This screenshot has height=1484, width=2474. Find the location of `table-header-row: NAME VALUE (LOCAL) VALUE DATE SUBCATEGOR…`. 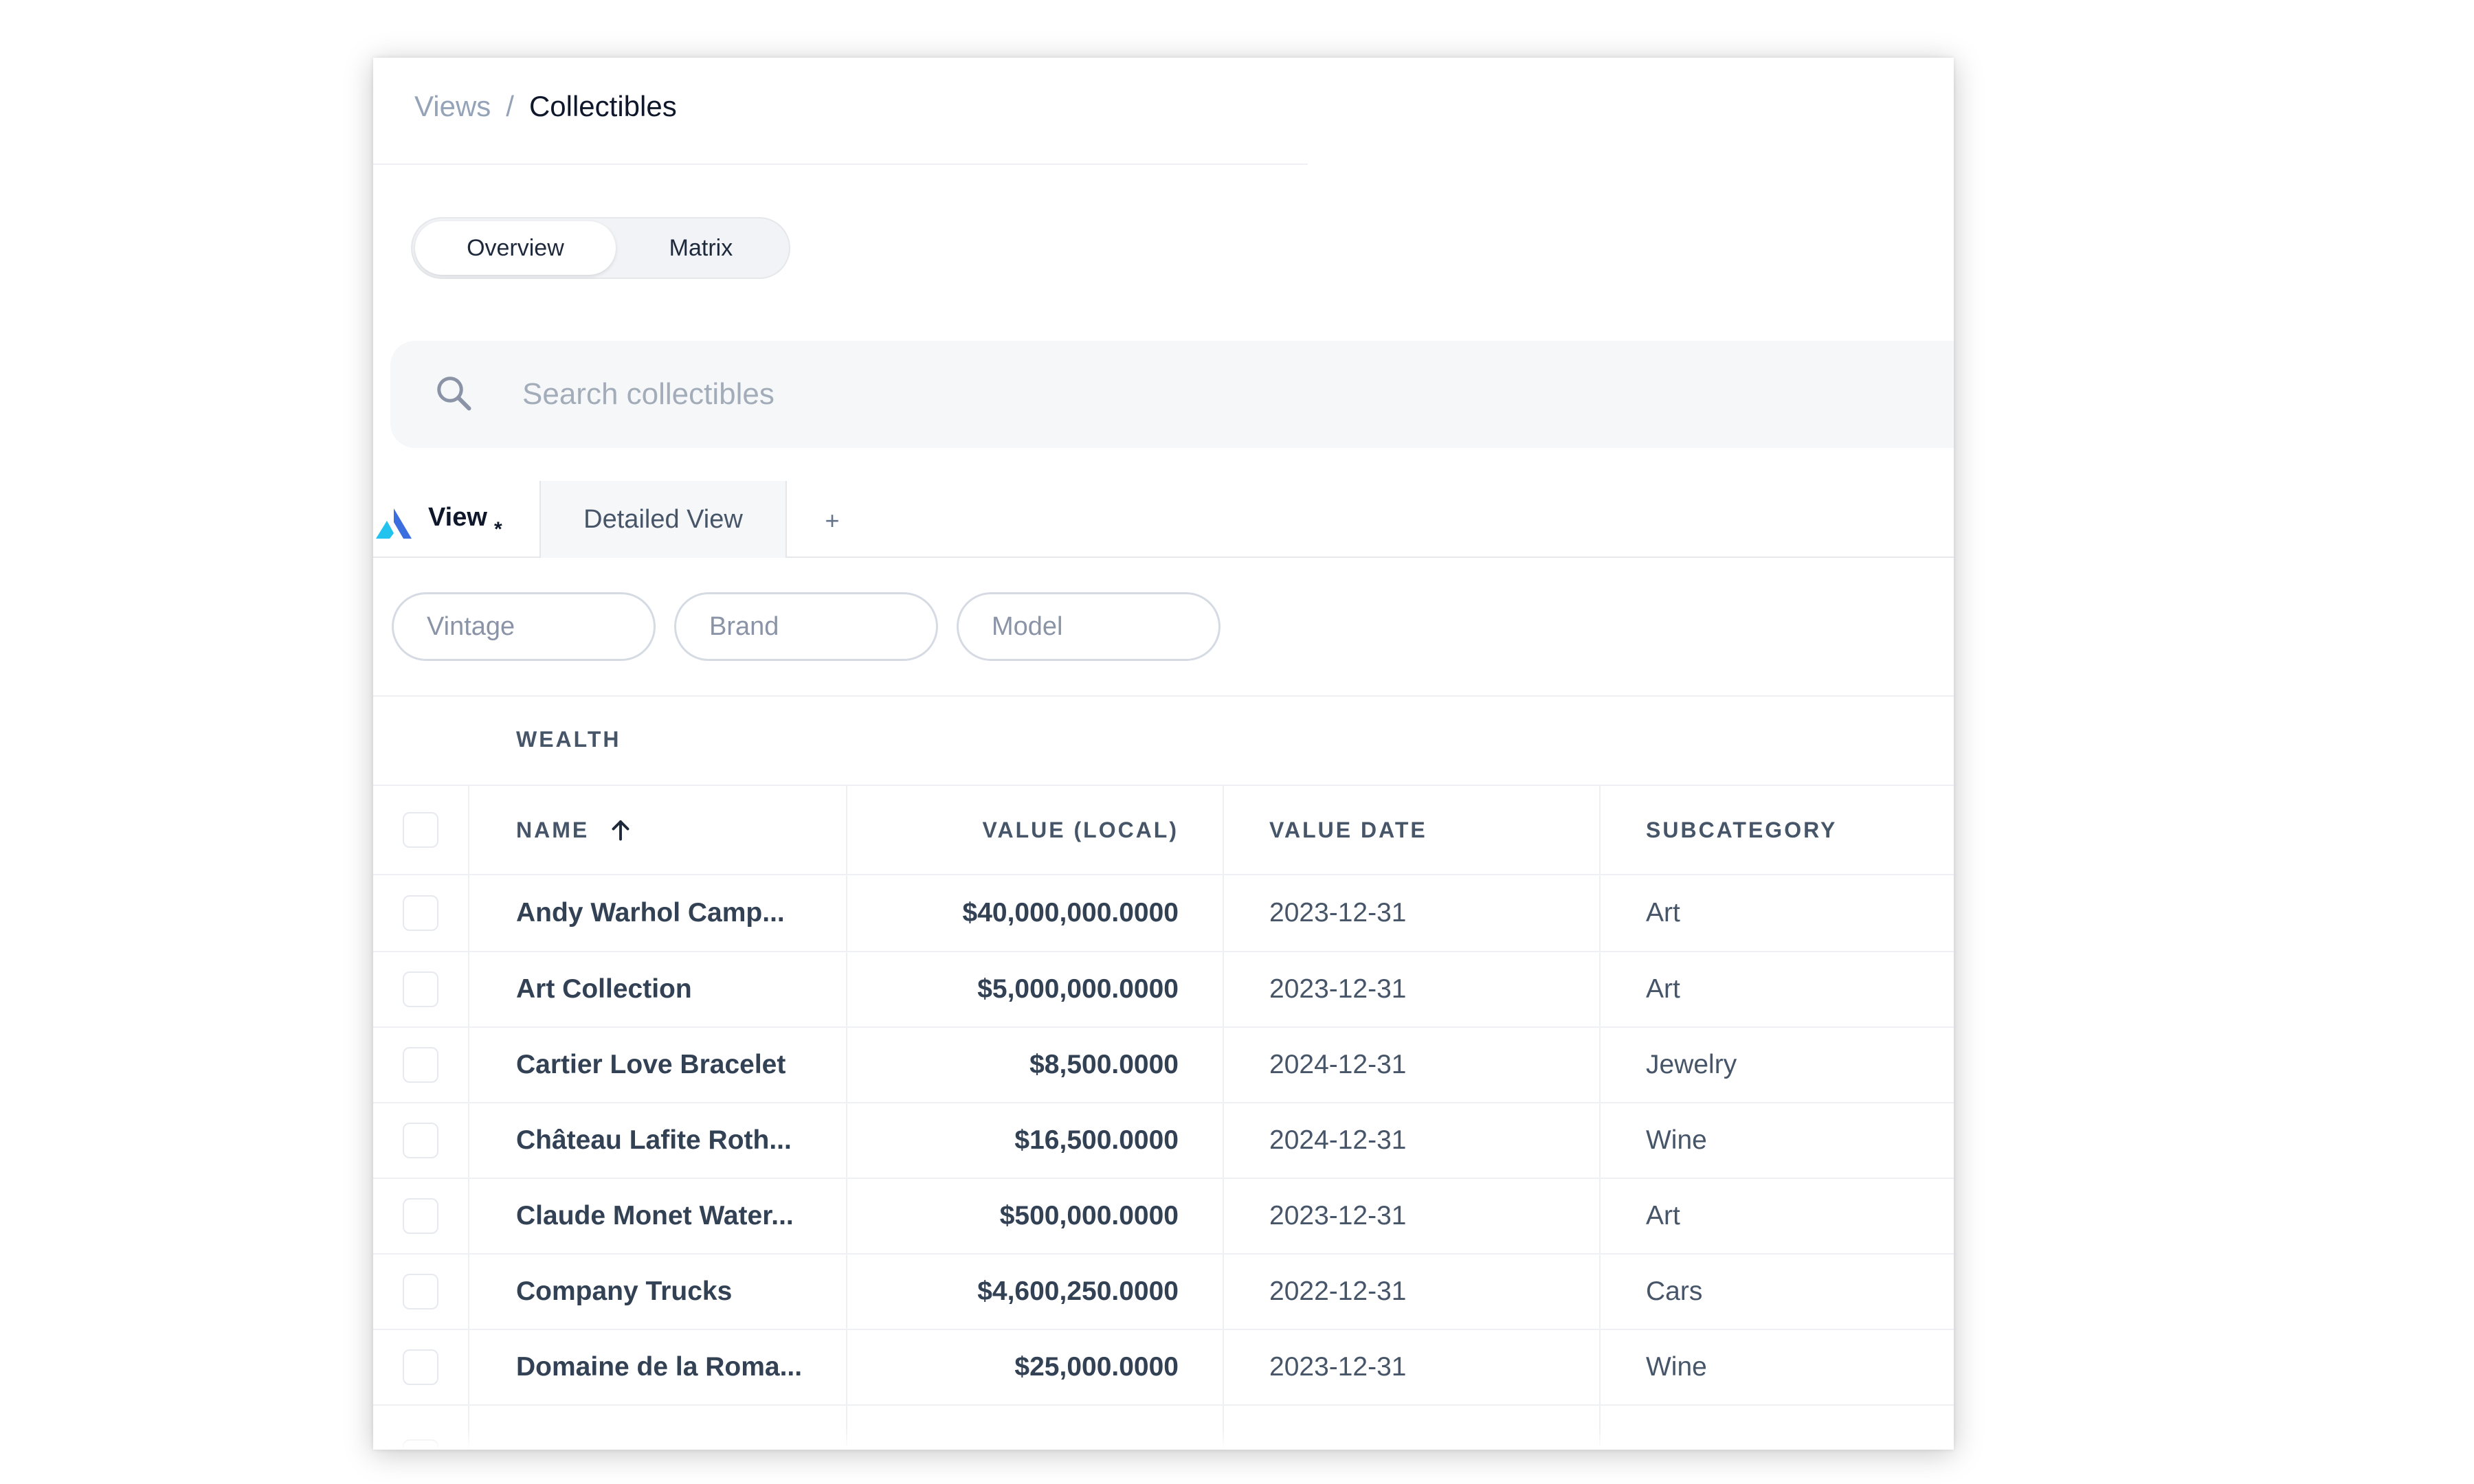

table-header-row: NAME VALUE (LOCAL) VALUE DATE SUBCATEGOR… is located at coordinates (1163, 830).